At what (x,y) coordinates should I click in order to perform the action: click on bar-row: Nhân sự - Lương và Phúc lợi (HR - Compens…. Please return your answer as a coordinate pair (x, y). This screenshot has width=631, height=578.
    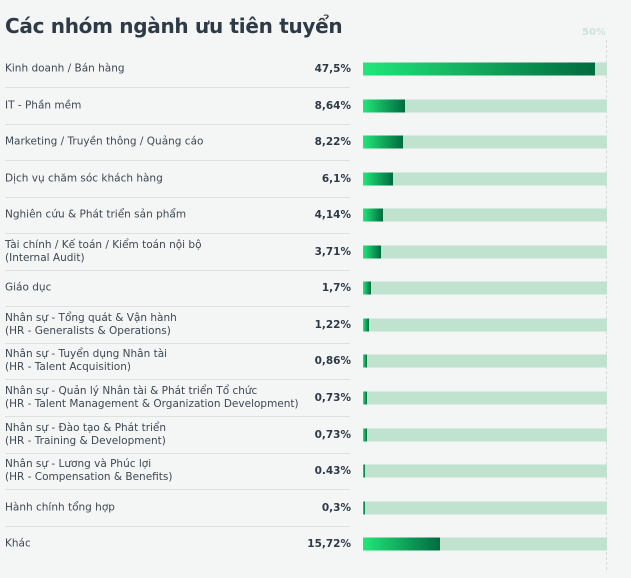
    Looking at the image, I should click on (315, 472).